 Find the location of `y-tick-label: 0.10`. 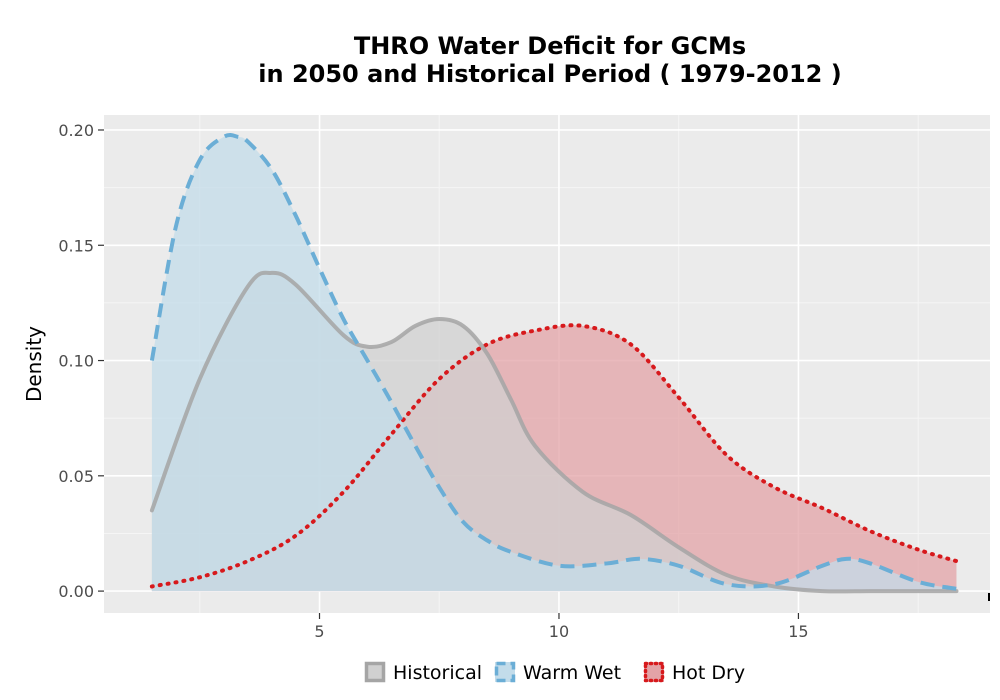

y-tick-label: 0.10 is located at coordinates (76, 361).